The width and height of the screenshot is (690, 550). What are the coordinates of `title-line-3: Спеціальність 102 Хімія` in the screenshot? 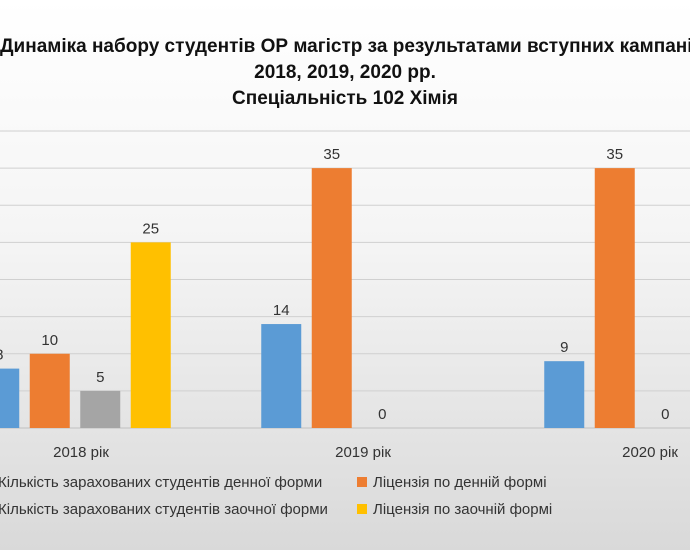 It's located at (345, 98).